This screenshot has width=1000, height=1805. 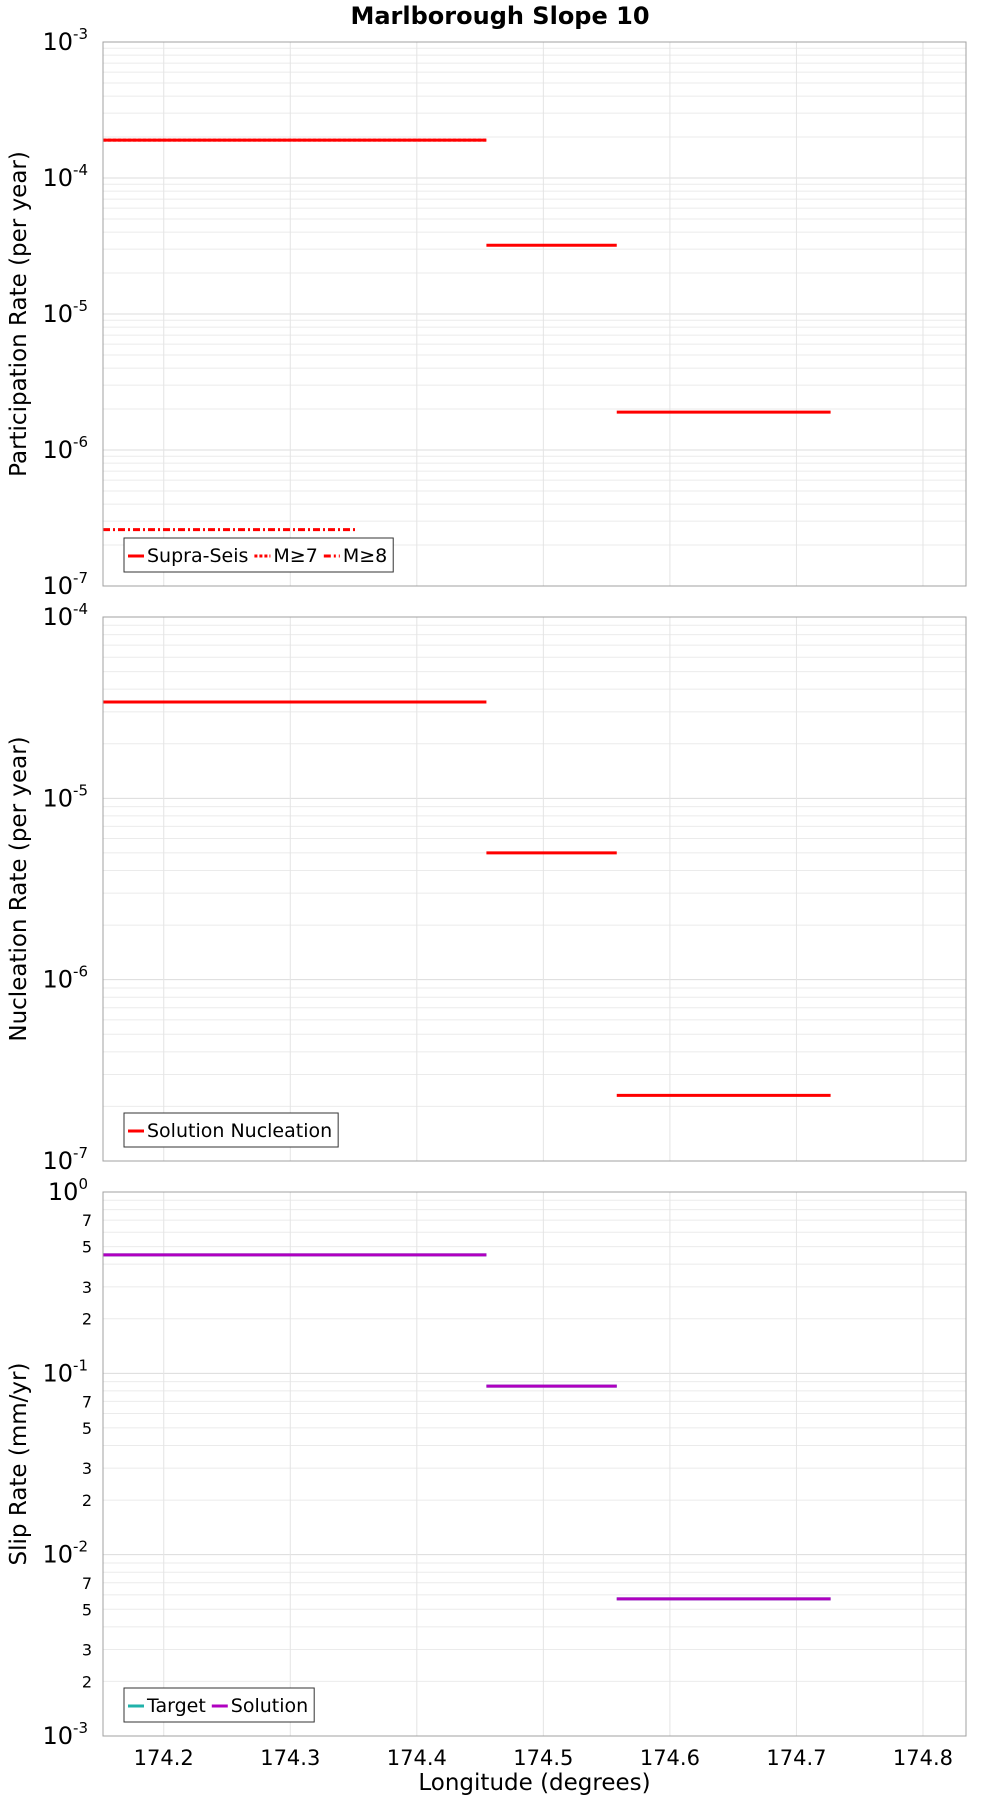 I want to click on y-axis-label: Participation Rate (per year), so click(x=19, y=314).